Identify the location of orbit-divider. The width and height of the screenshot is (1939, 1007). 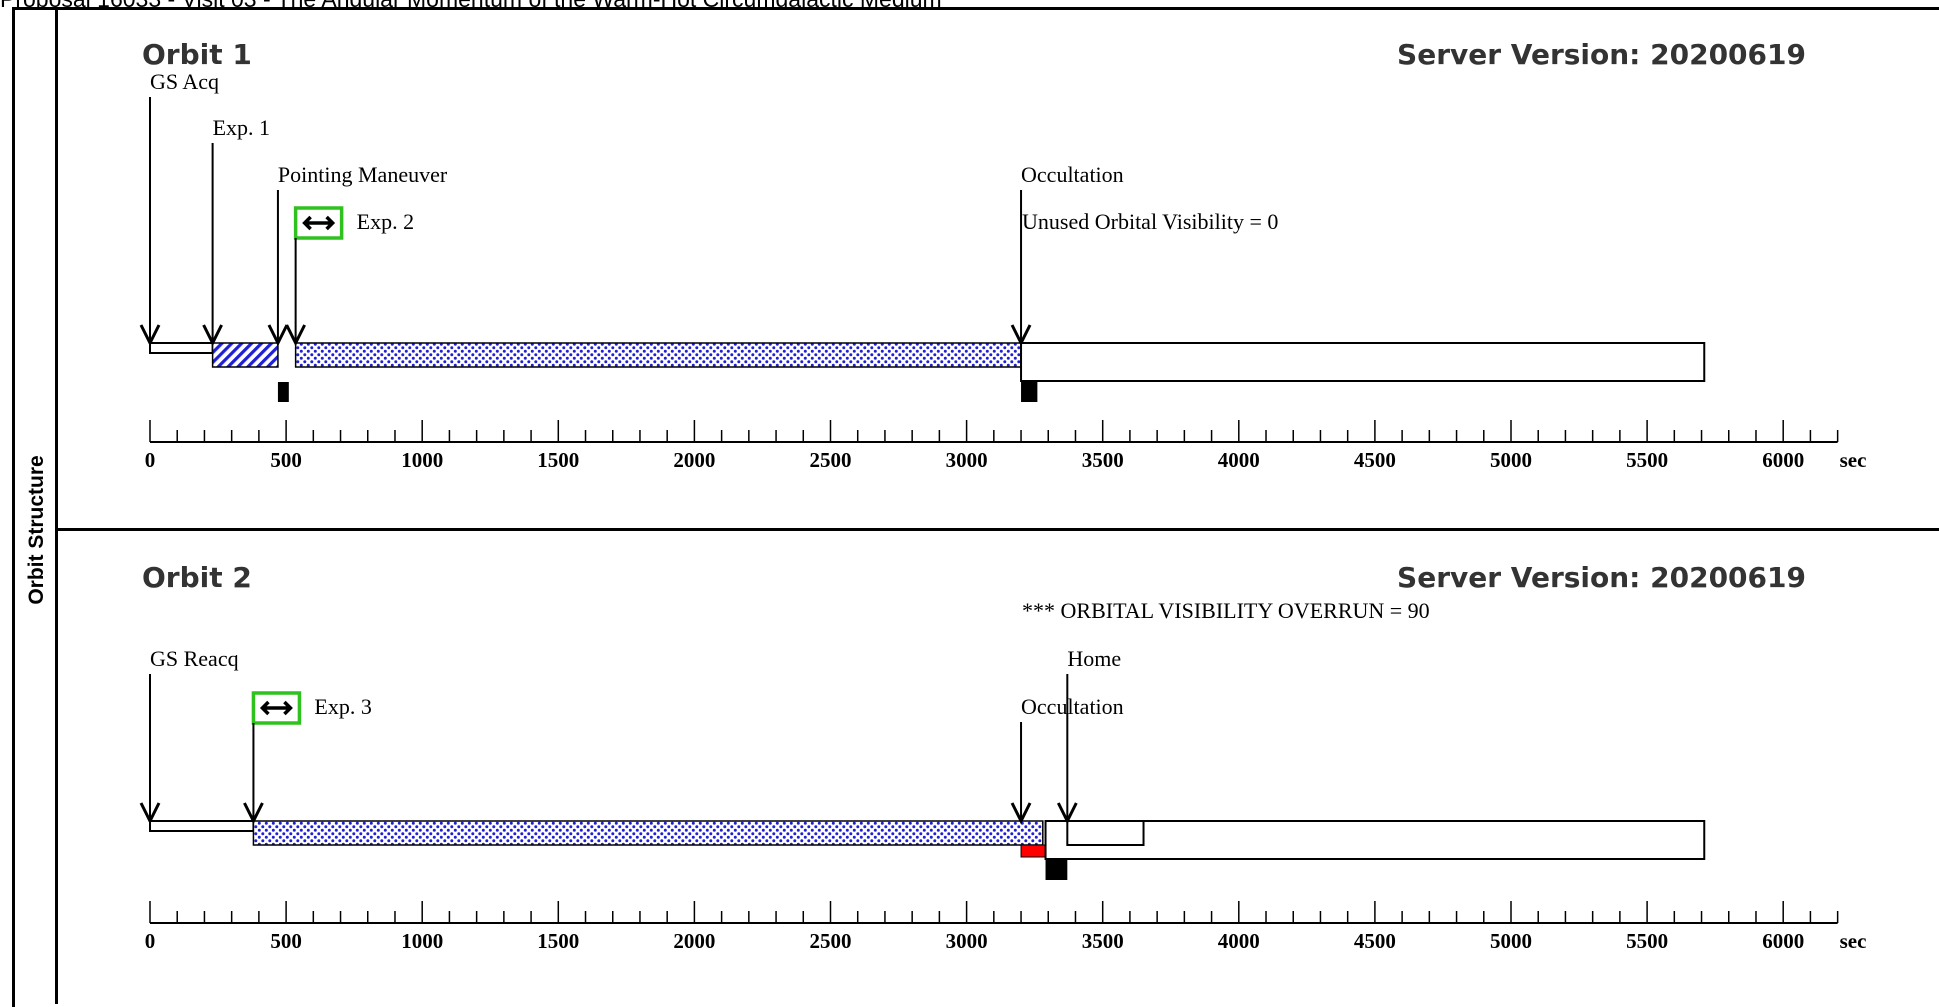
(998, 529).